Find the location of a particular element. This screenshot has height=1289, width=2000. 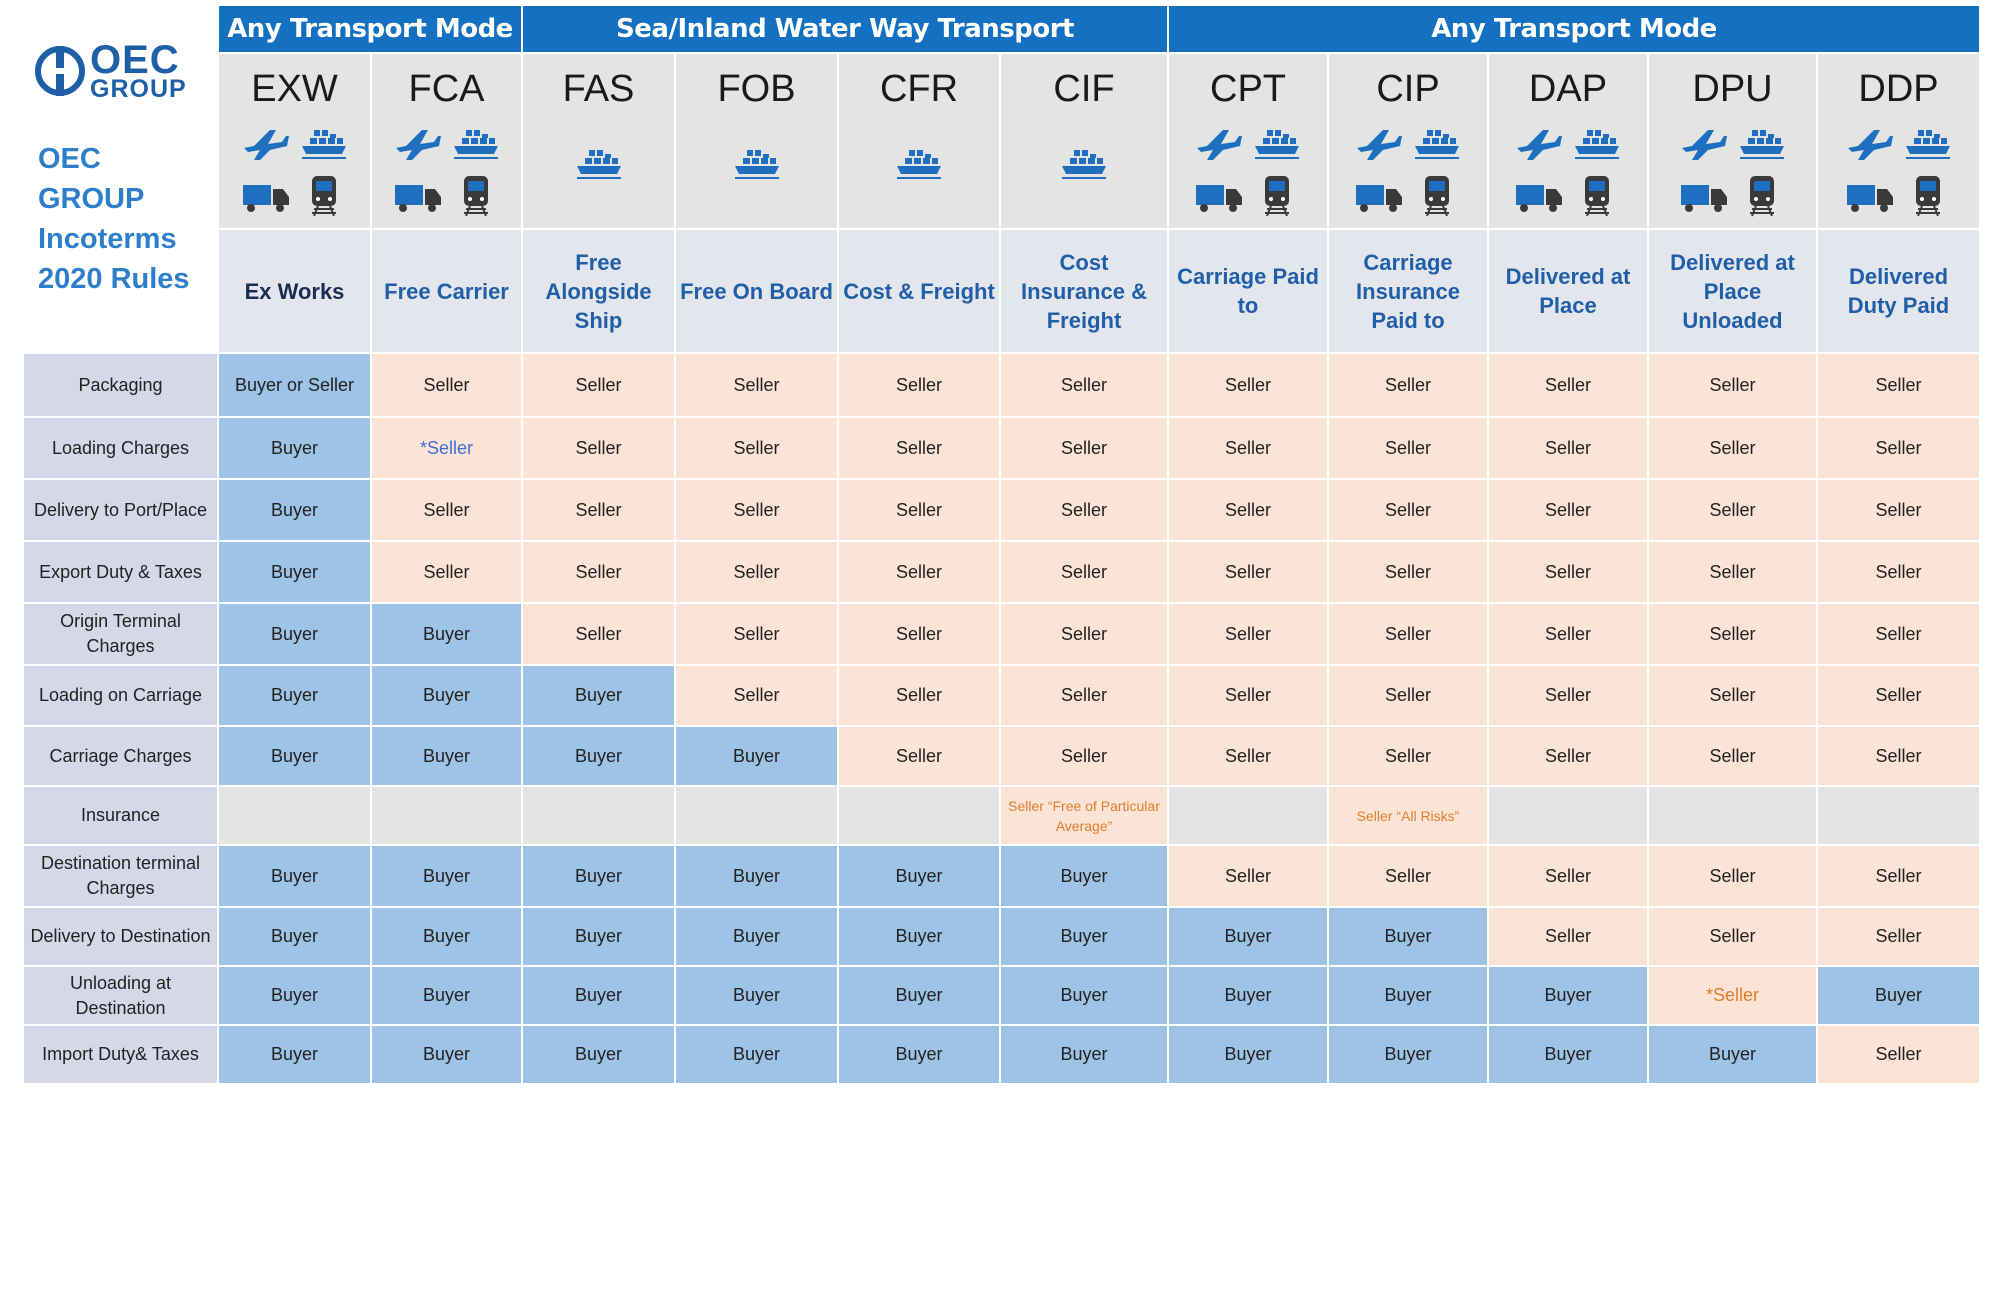

truck-icon is located at coordinates (266, 197).